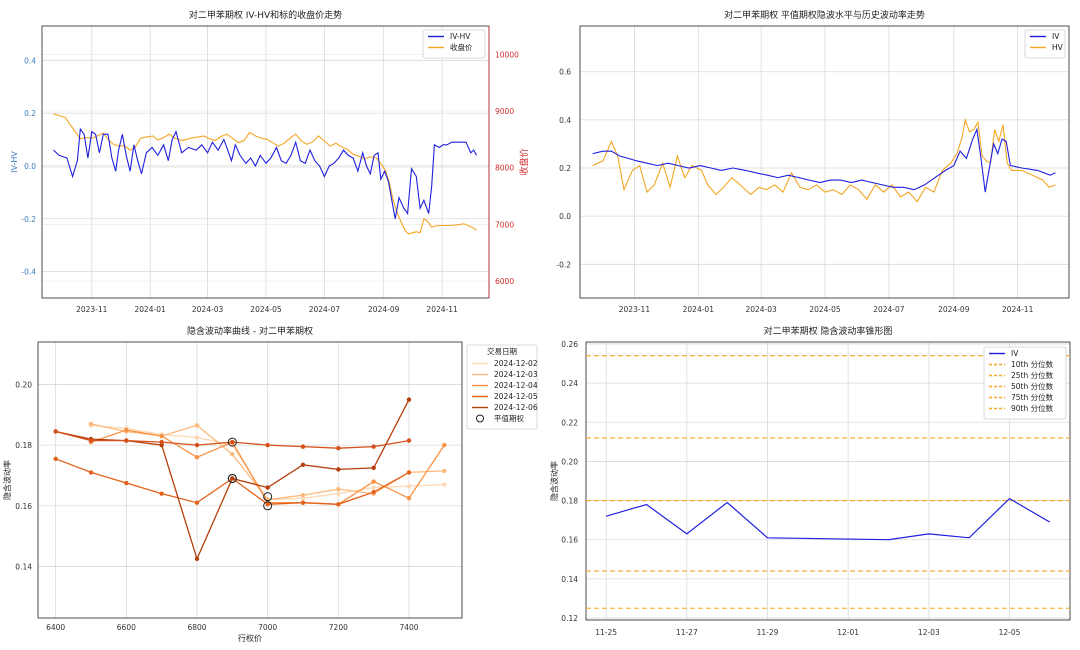 This screenshot has height=650, width=1080. I want to click on x-tick-label: 2023-11, so click(635, 309).